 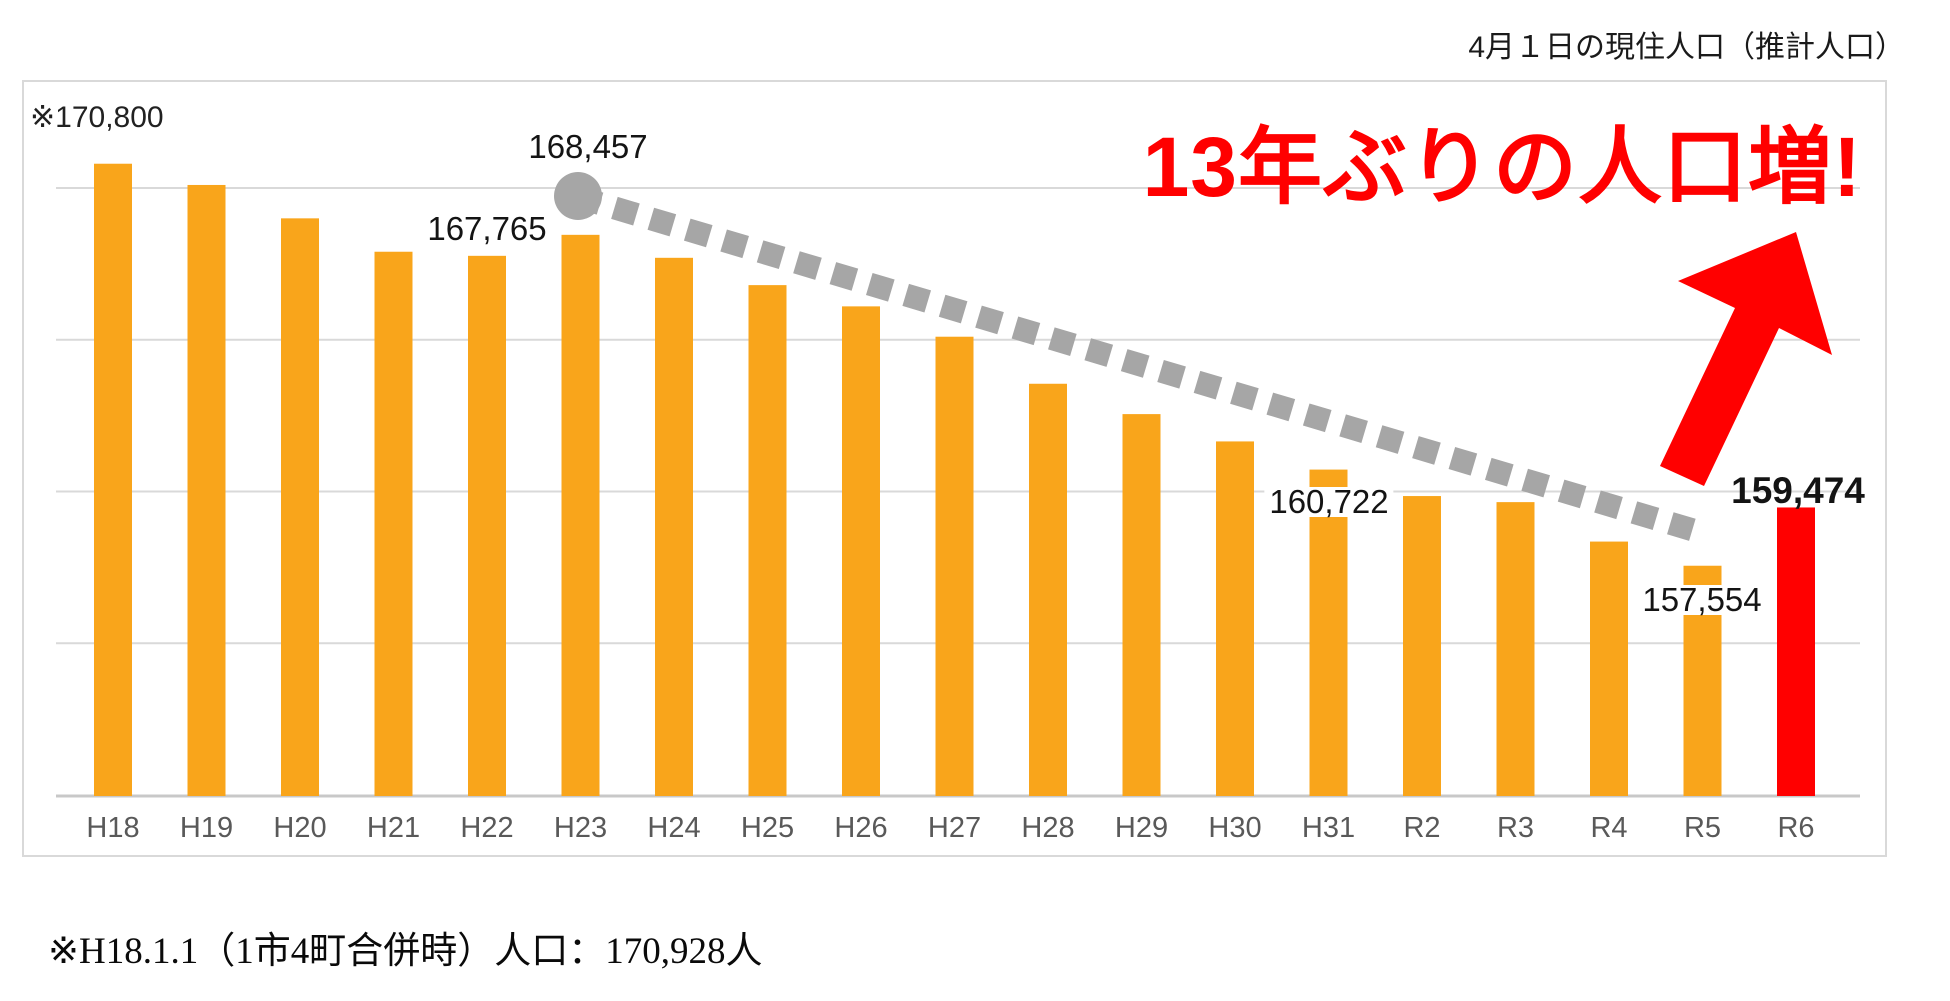 What do you see at coordinates (861, 828) in the screenshot?
I see `x-axis-label-H26: H26` at bounding box center [861, 828].